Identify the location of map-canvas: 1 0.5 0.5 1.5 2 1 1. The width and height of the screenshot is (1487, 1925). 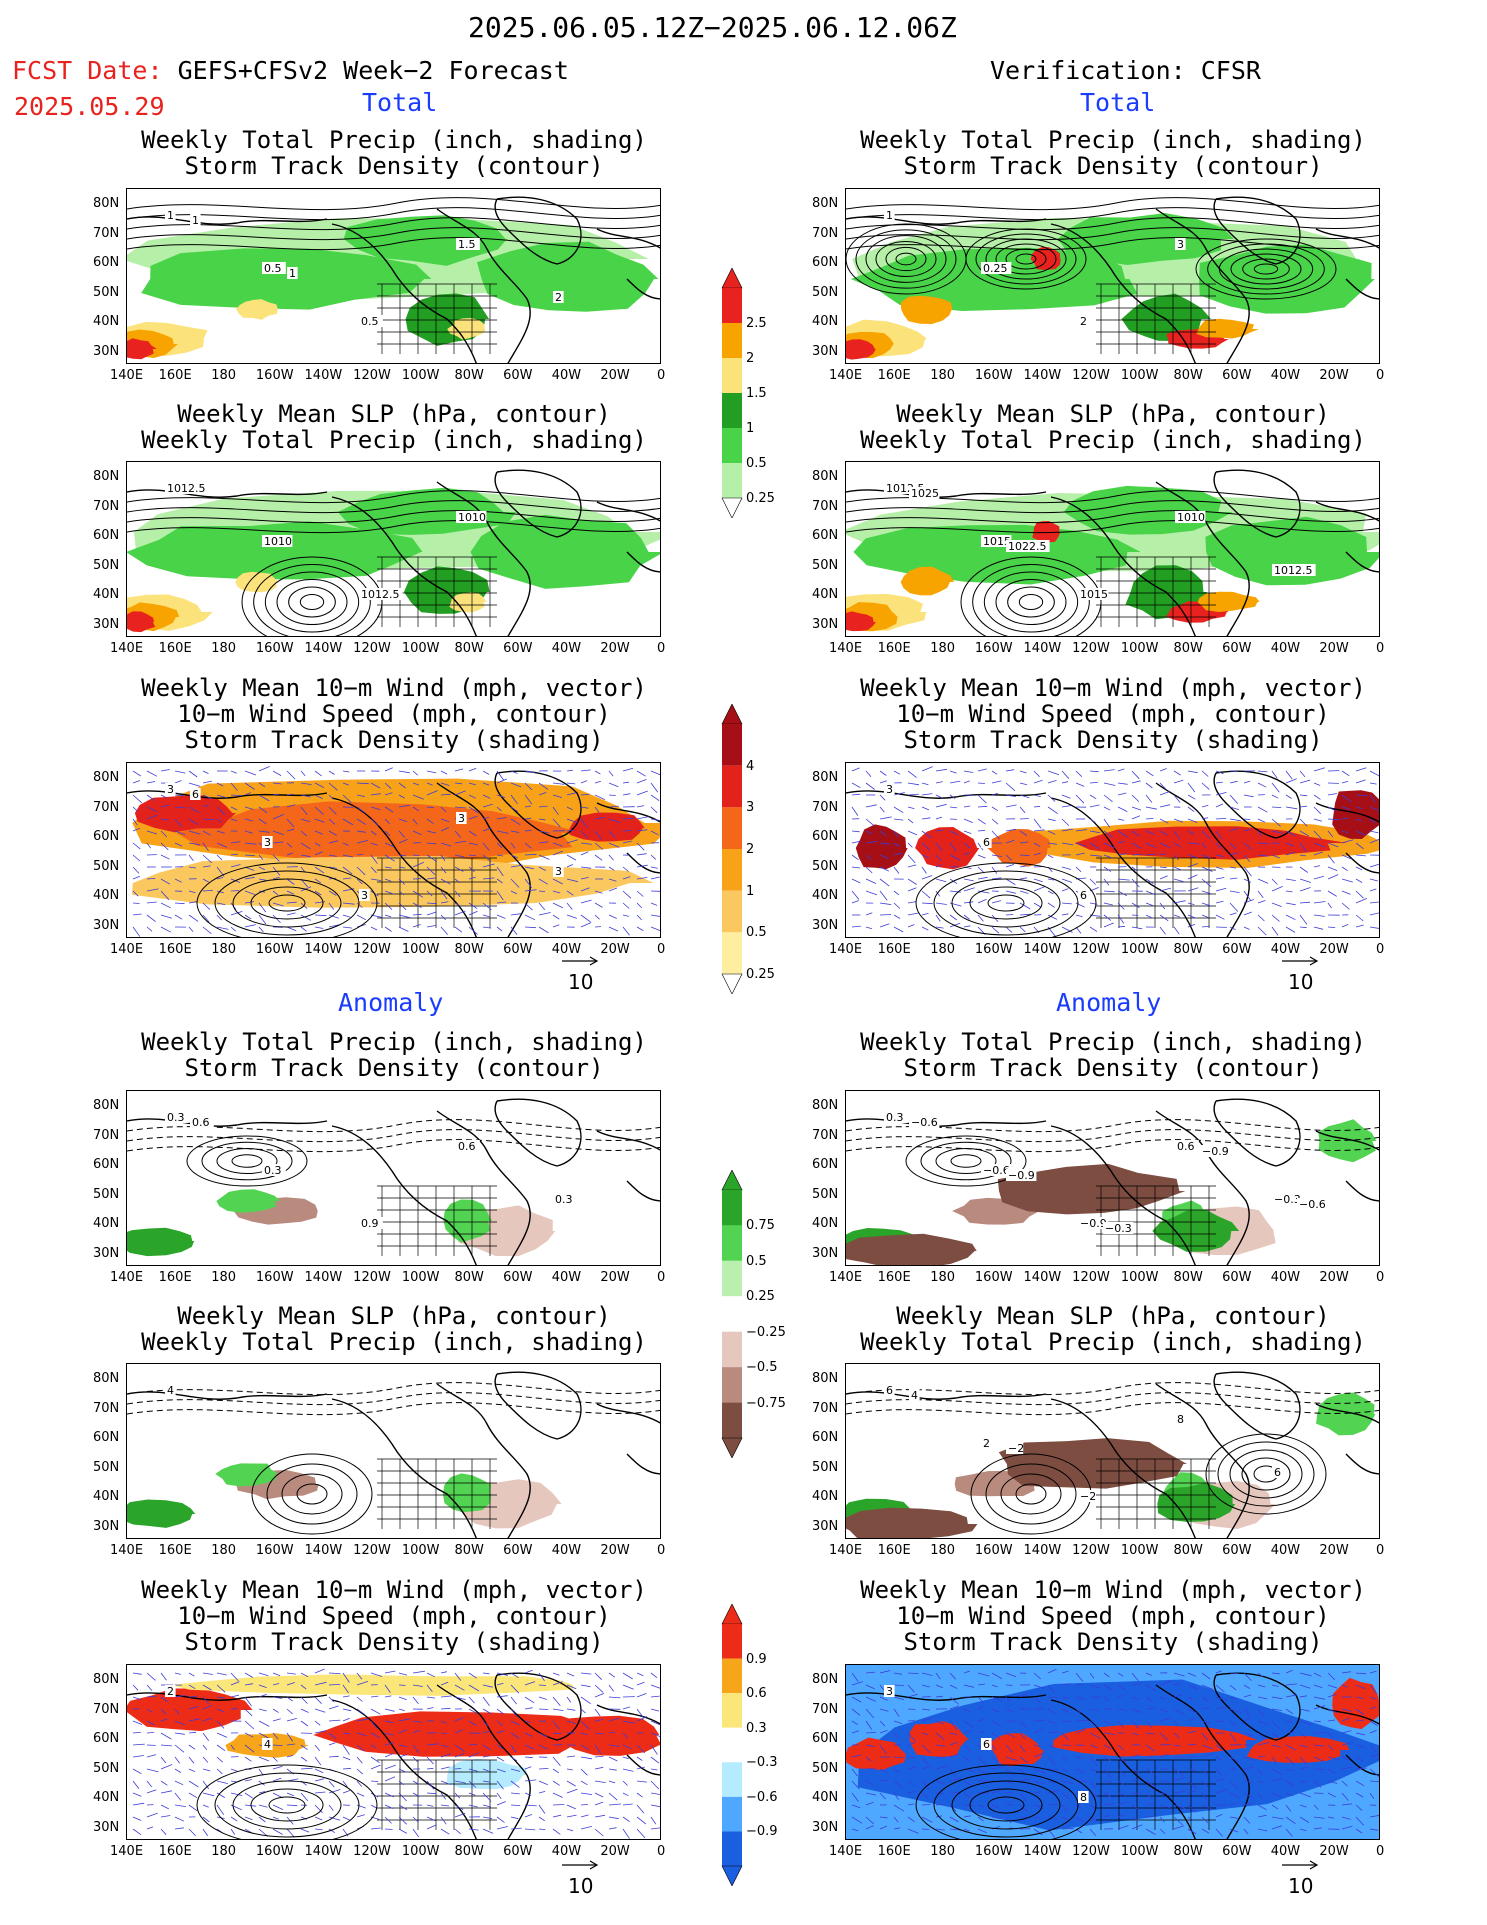
(393, 279).